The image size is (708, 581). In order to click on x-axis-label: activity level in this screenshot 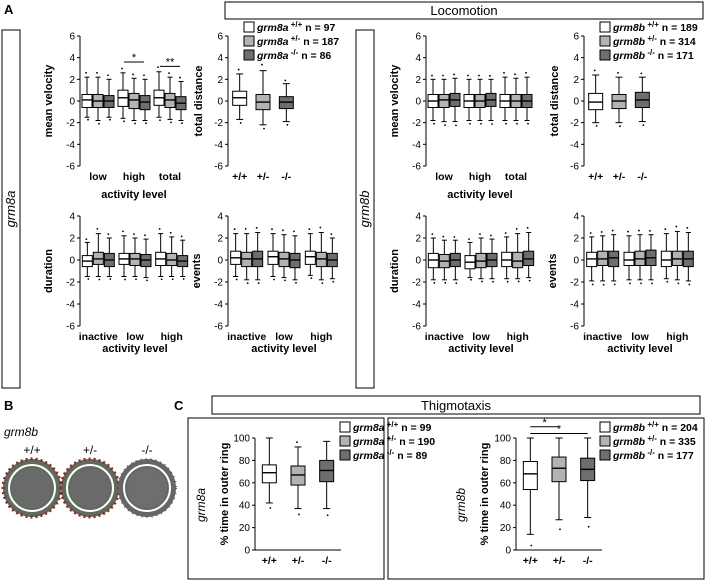, I will do `click(133, 195)`.